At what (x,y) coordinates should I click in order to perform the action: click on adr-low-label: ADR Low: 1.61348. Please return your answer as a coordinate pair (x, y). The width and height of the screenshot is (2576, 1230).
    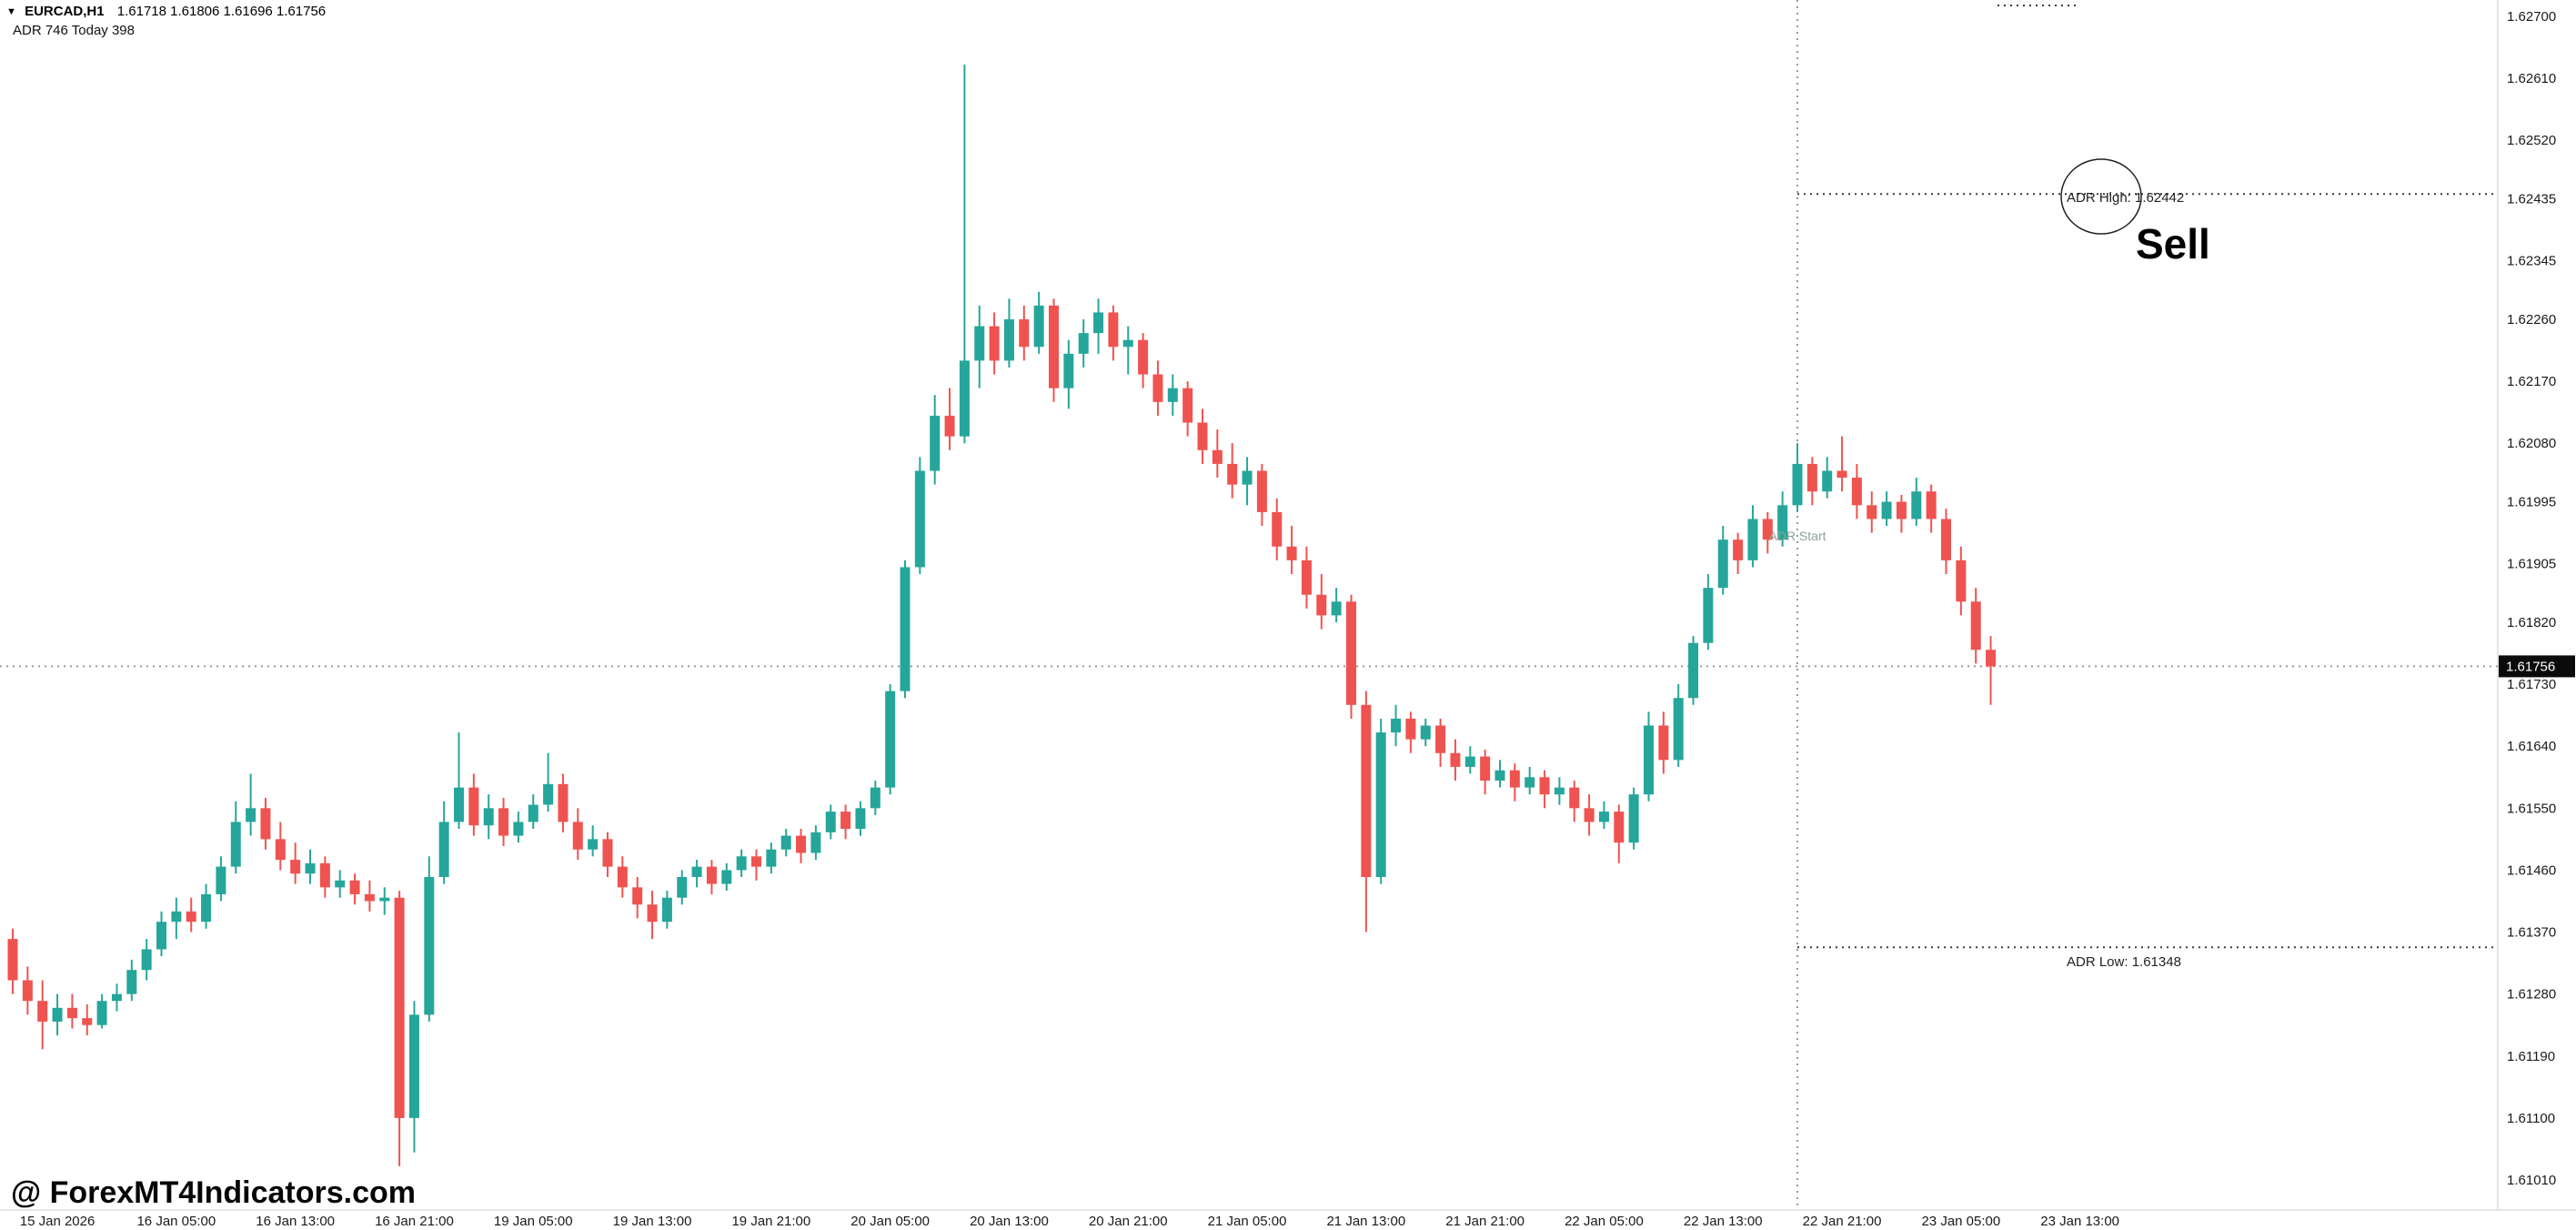
    Looking at the image, I should click on (2124, 962).